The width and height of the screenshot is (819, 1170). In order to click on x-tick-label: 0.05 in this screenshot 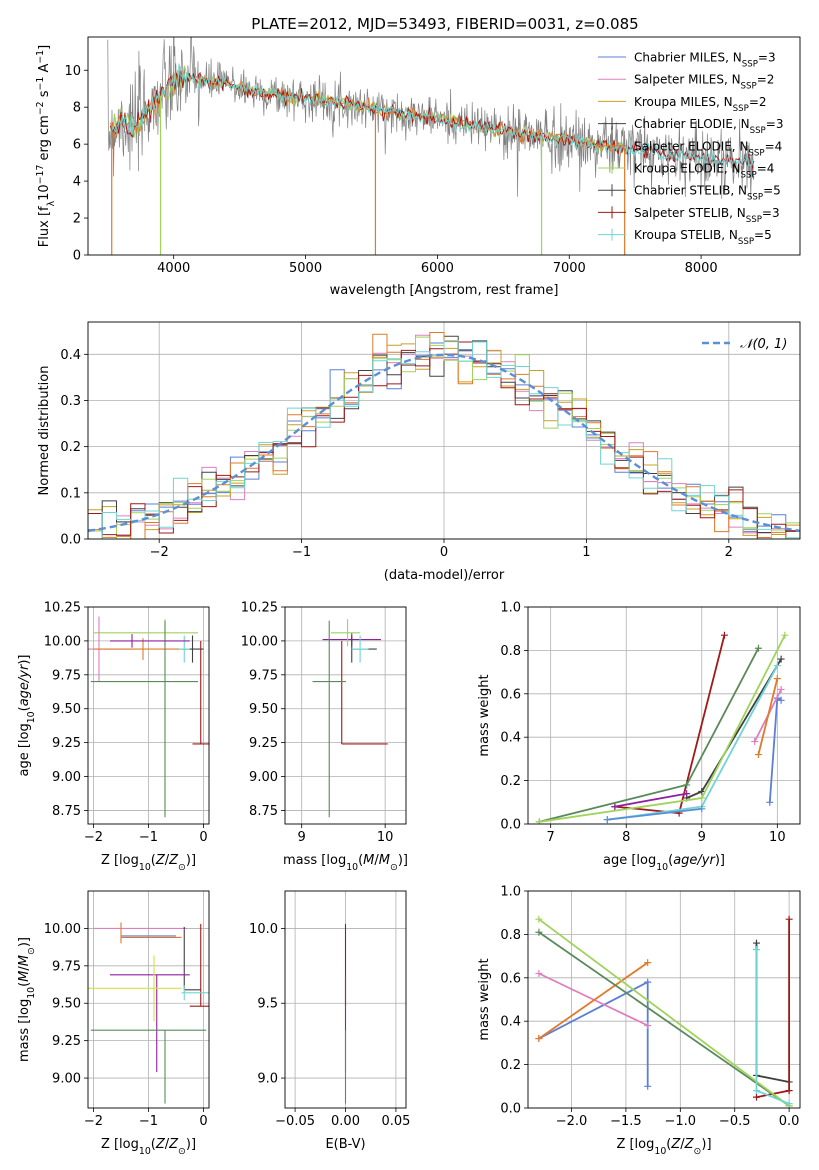, I will do `click(395, 1121)`.